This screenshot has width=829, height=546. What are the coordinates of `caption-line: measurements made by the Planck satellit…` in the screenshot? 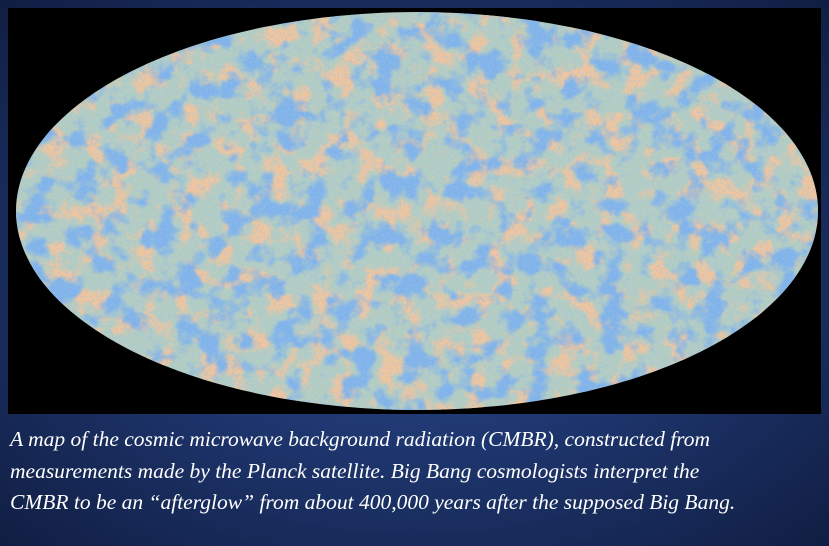 It's located at (355, 470).